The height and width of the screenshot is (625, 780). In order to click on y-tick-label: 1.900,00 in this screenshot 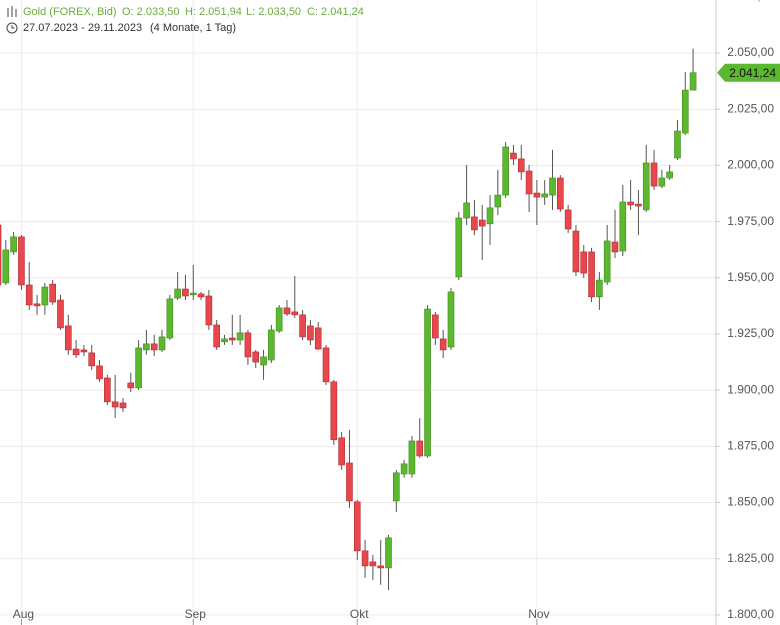, I will do `click(750, 389)`.